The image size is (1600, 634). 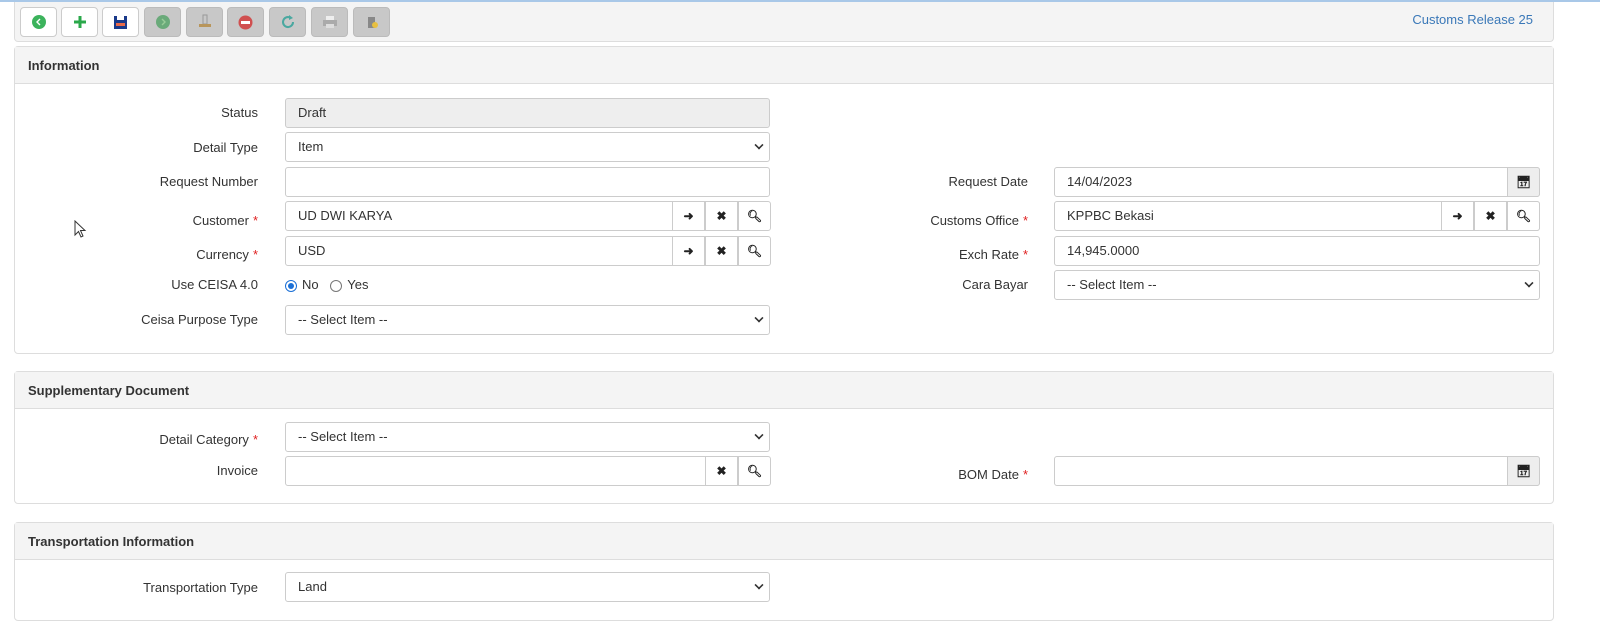 What do you see at coordinates (1297, 471) in the screenshot?
I see `bom-date-input: 📅︎` at bounding box center [1297, 471].